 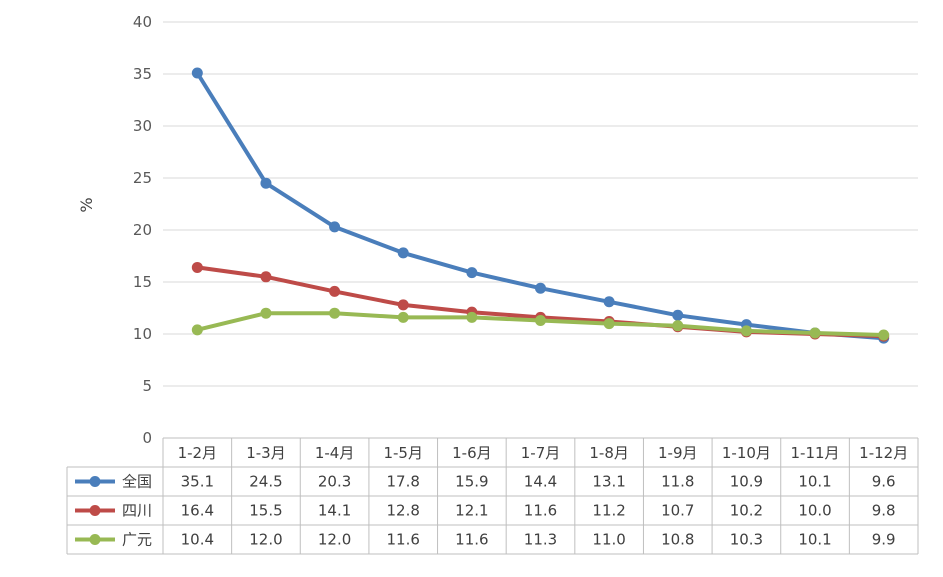 What do you see at coordinates (147, 438) in the screenshot?
I see `y-tick-label: 0` at bounding box center [147, 438].